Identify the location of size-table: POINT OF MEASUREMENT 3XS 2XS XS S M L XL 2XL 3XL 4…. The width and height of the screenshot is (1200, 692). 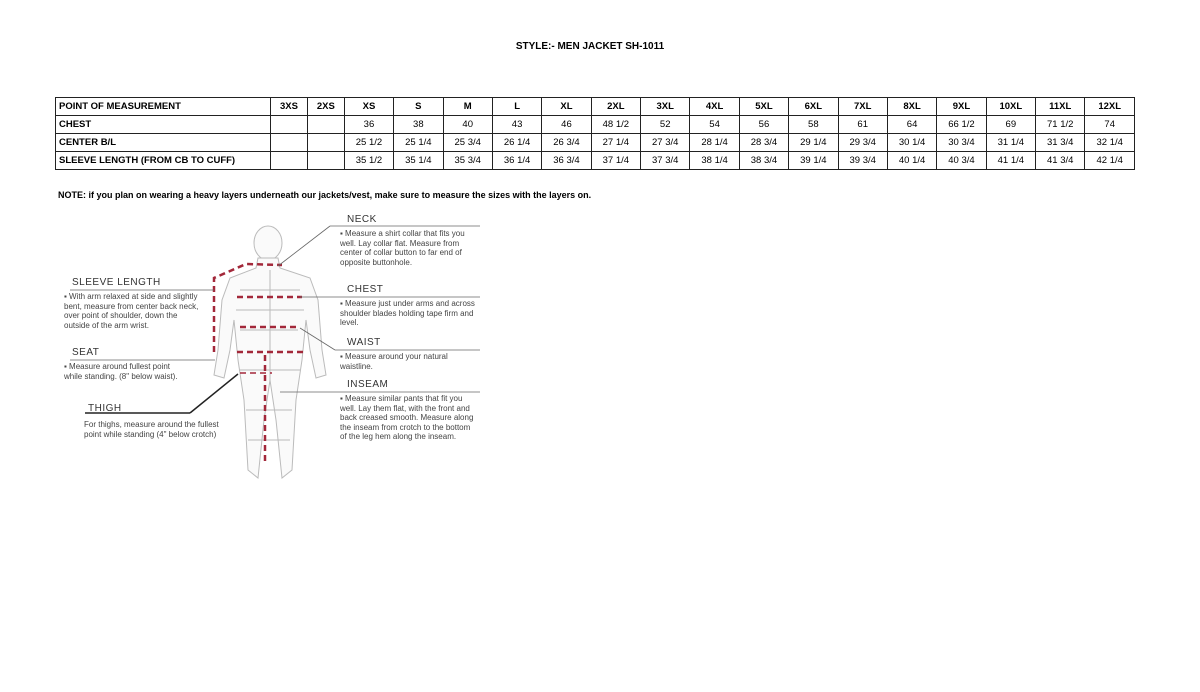
(595, 133).